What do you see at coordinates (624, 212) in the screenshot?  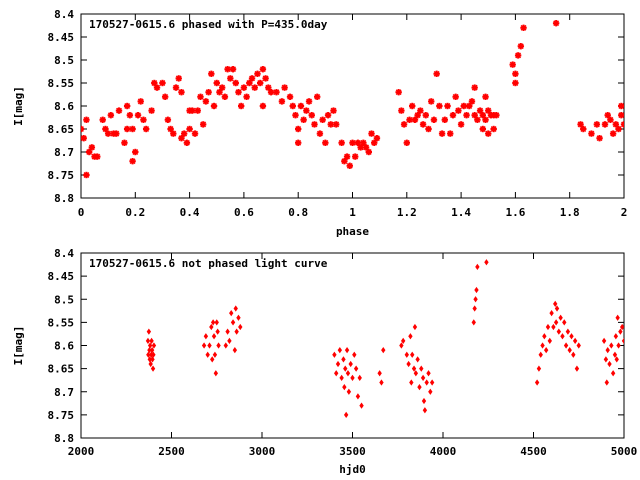 I see `x-tick-label: 2` at bounding box center [624, 212].